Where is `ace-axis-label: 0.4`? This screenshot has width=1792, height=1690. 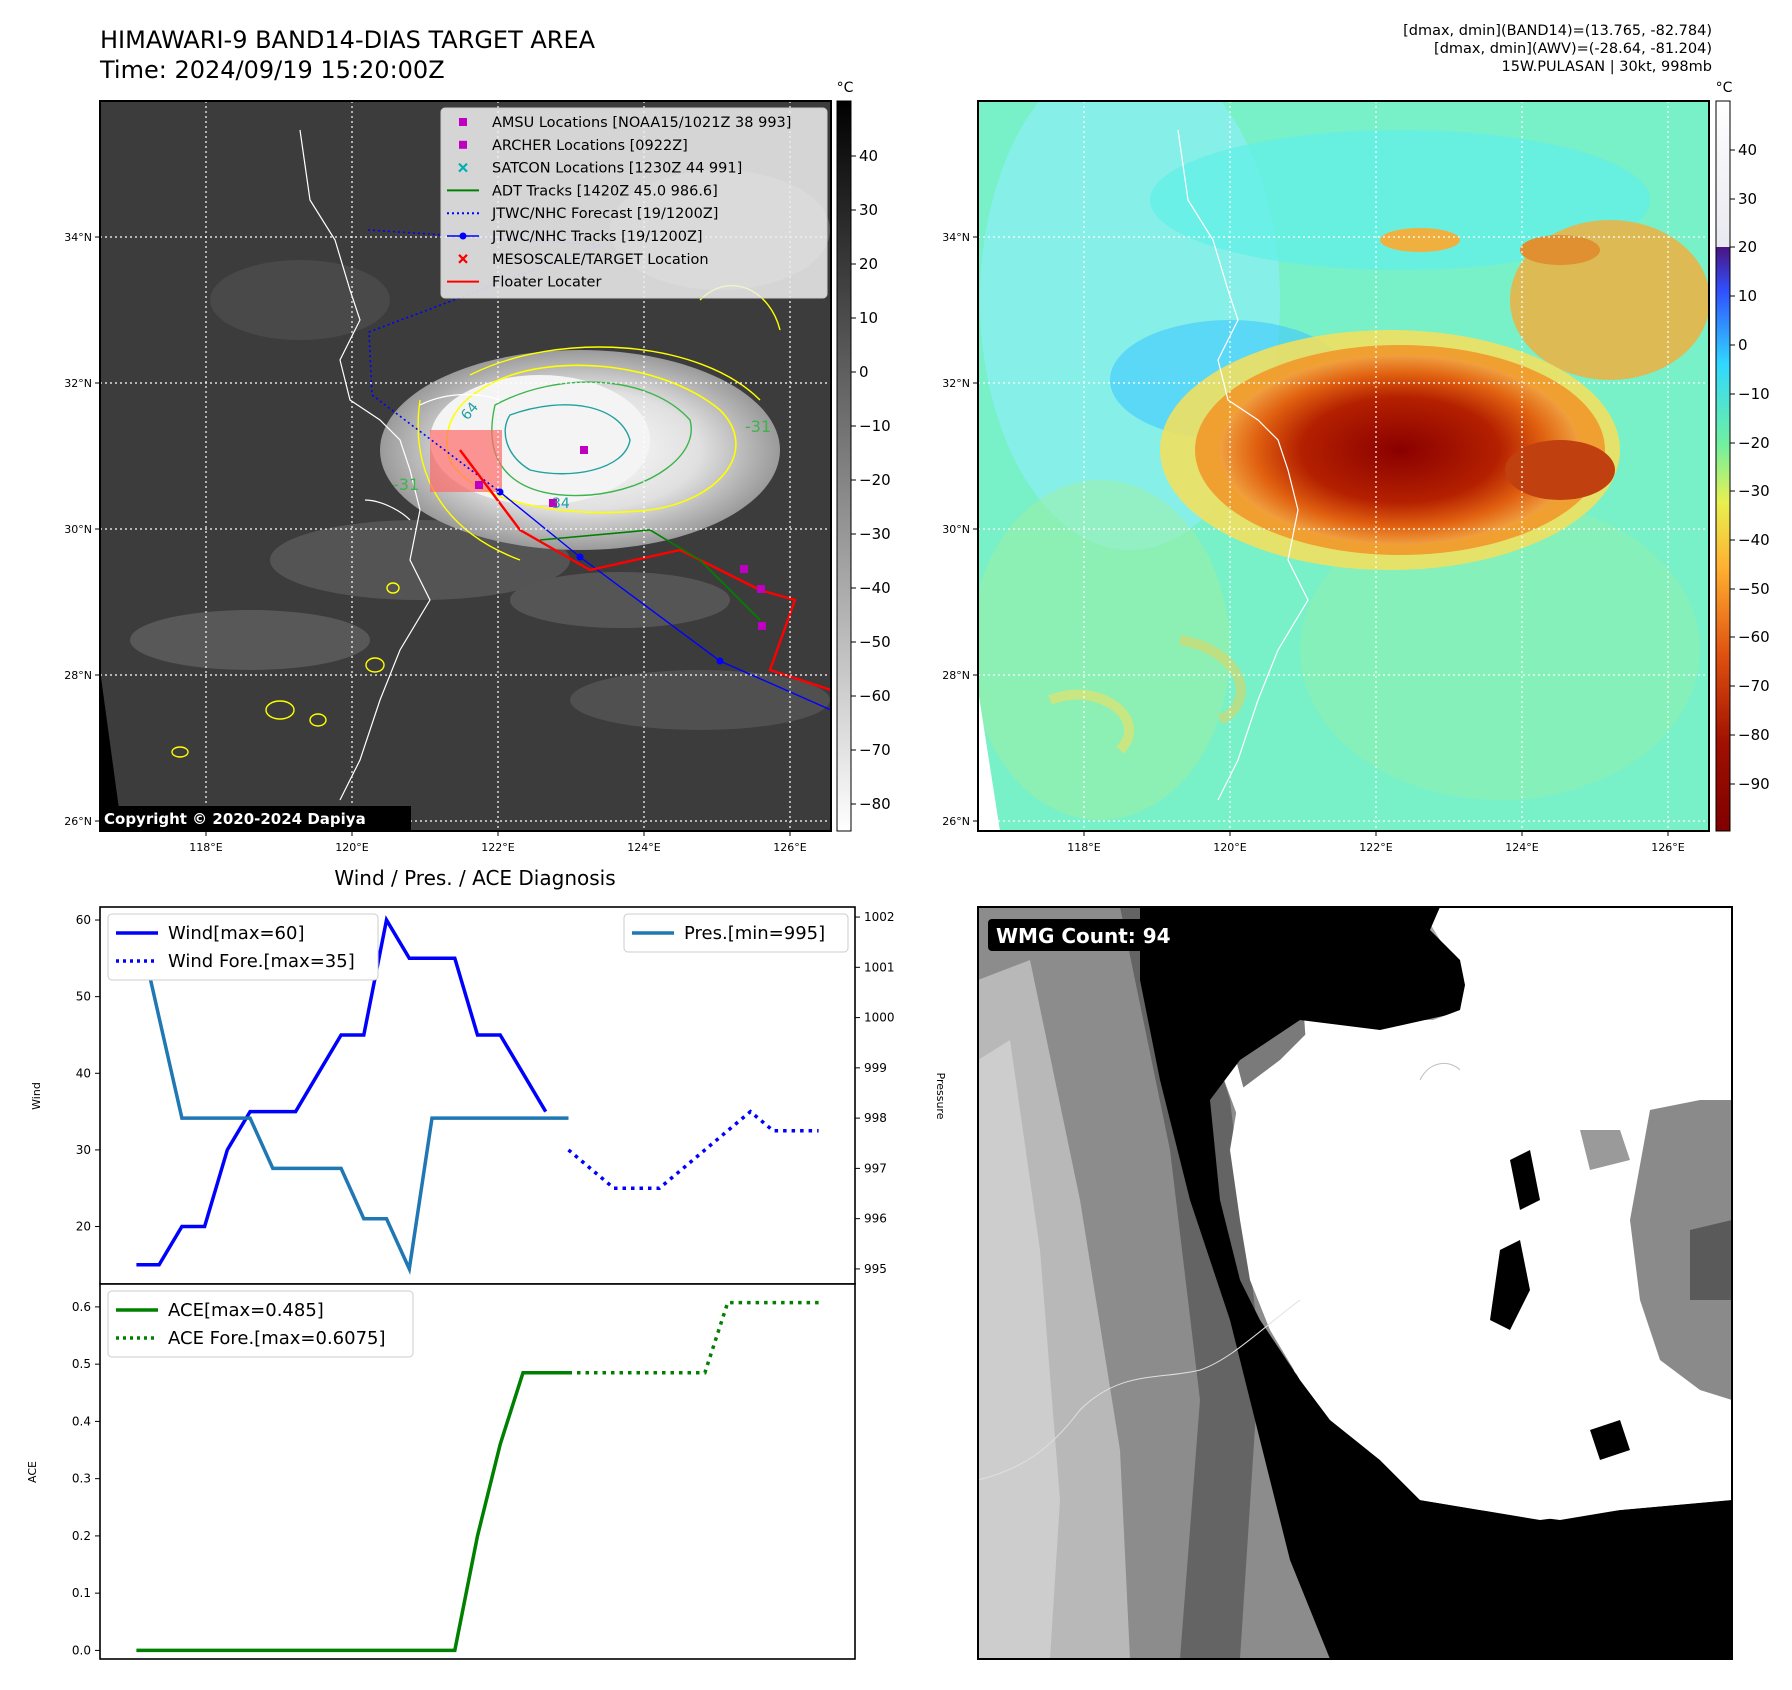 ace-axis-label: 0.4 is located at coordinates (81, 1421).